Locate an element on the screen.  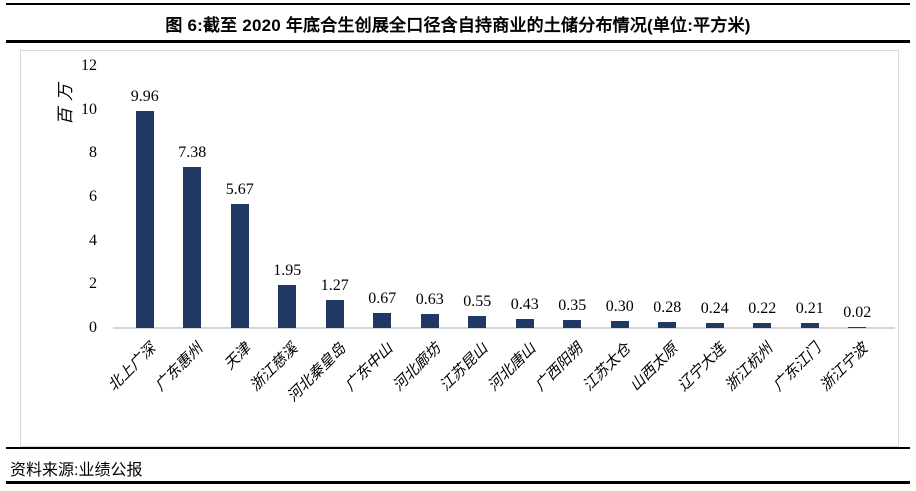
x-category-label: 江苏昆山 is located at coordinates (464, 367).